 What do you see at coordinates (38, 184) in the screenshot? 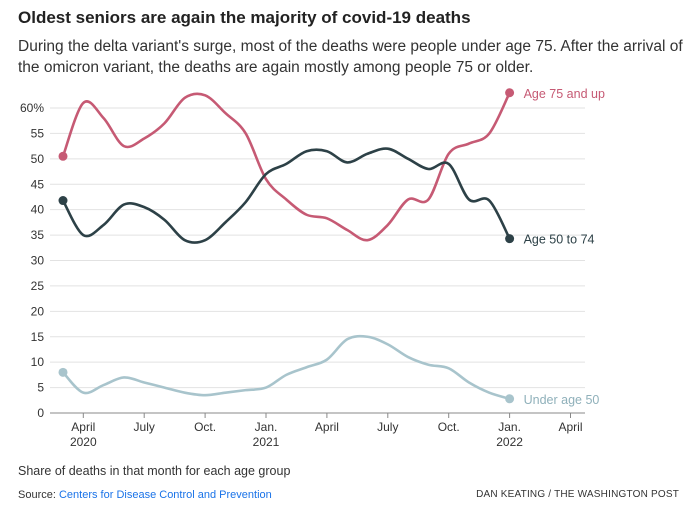
I see `y-tick-label: 45` at bounding box center [38, 184].